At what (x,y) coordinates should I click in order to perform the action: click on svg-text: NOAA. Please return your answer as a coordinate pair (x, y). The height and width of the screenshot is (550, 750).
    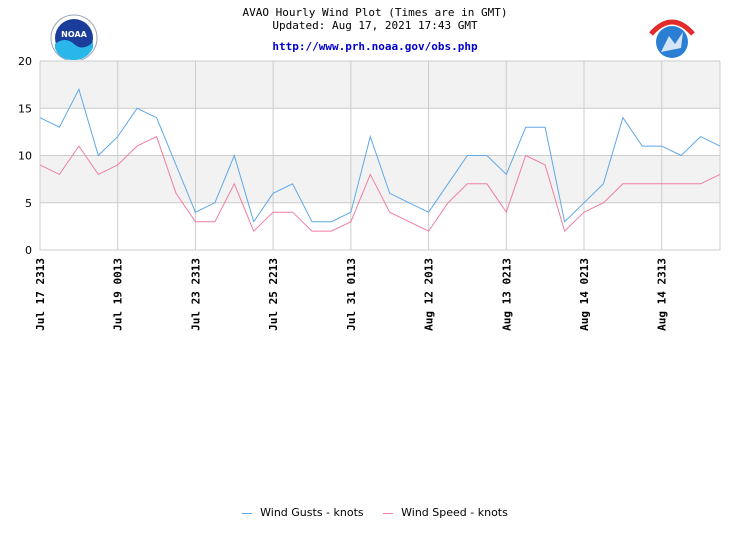
    Looking at the image, I should click on (74, 34).